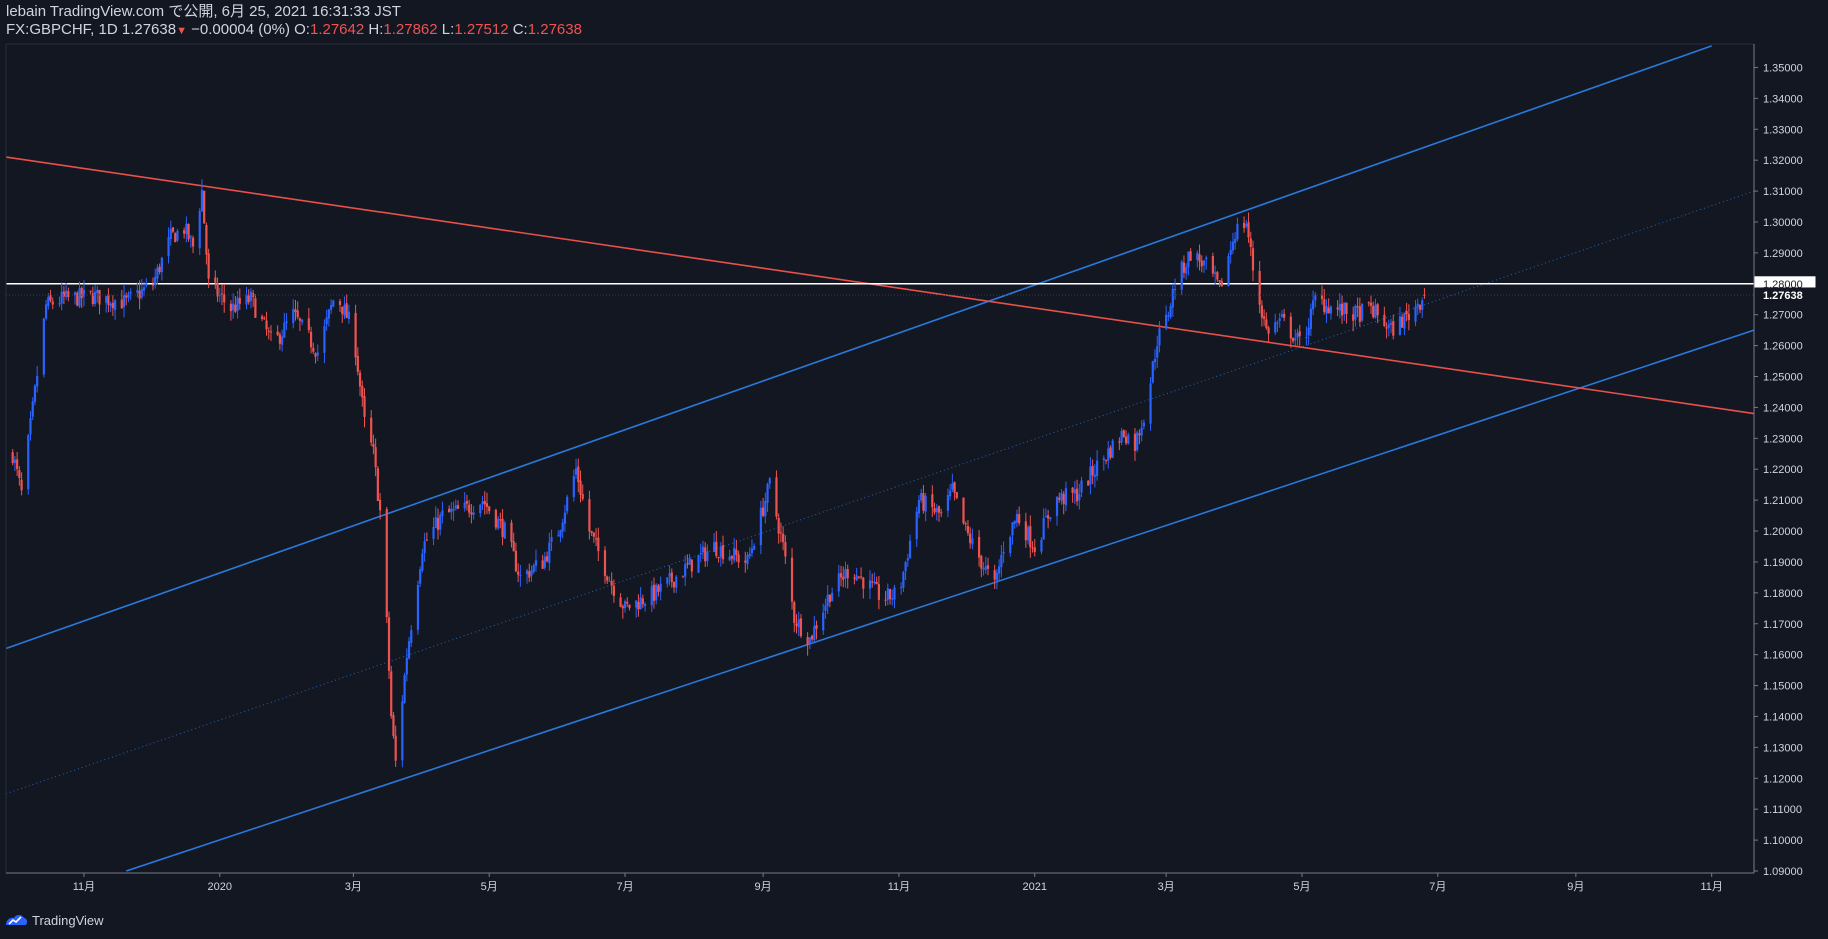 This screenshot has height=939, width=1828. I want to click on price-tick-label: 1.17000, so click(1783, 625).